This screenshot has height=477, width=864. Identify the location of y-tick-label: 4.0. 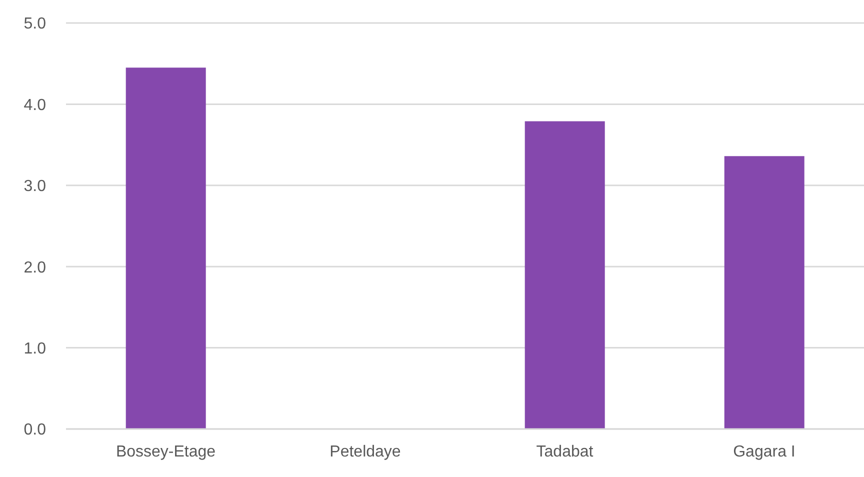
(35, 105).